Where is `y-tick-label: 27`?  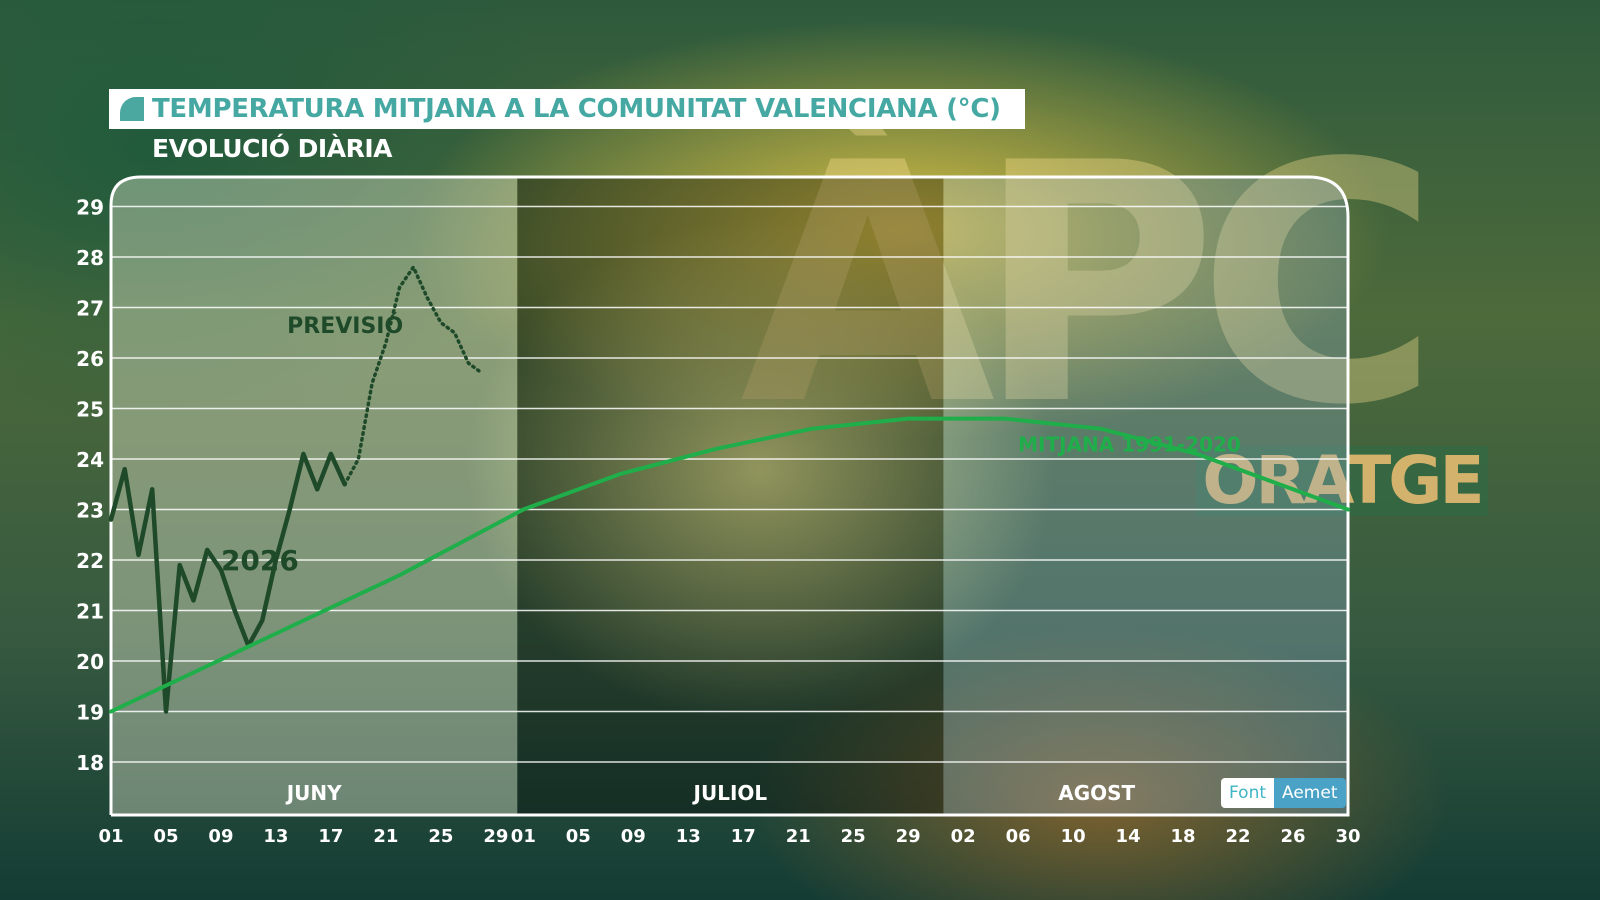 y-tick-label: 27 is located at coordinates (90, 309).